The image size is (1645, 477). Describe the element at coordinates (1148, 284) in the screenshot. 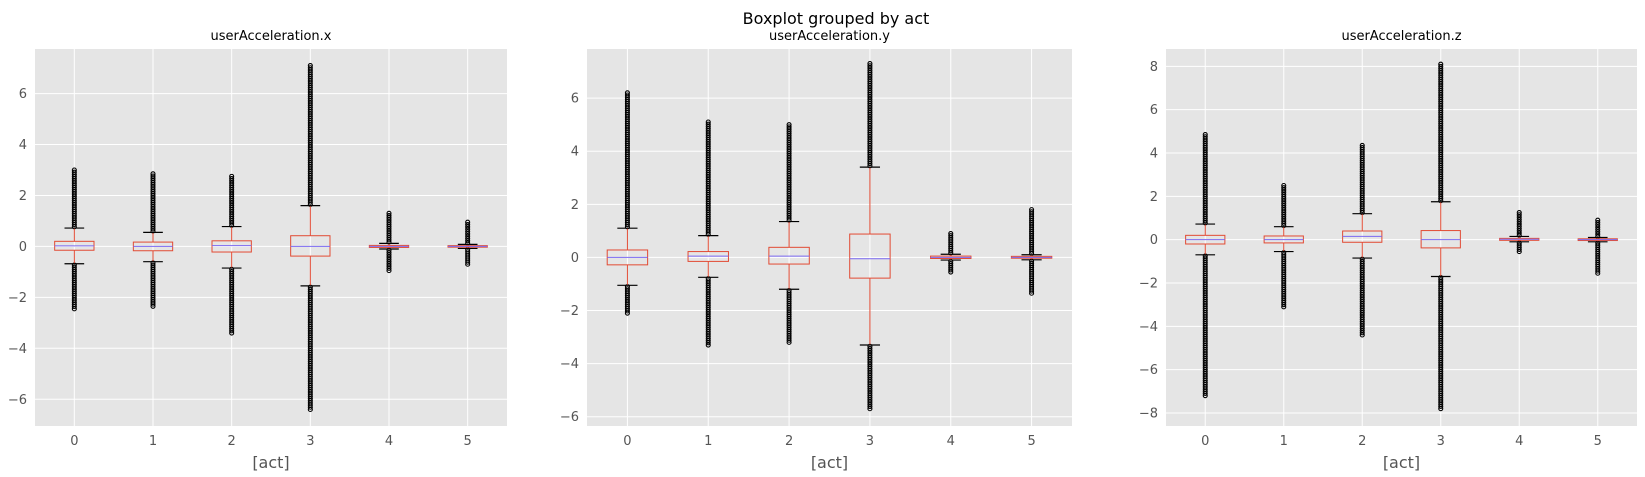

I see `y-tick-label: −2` at that location.